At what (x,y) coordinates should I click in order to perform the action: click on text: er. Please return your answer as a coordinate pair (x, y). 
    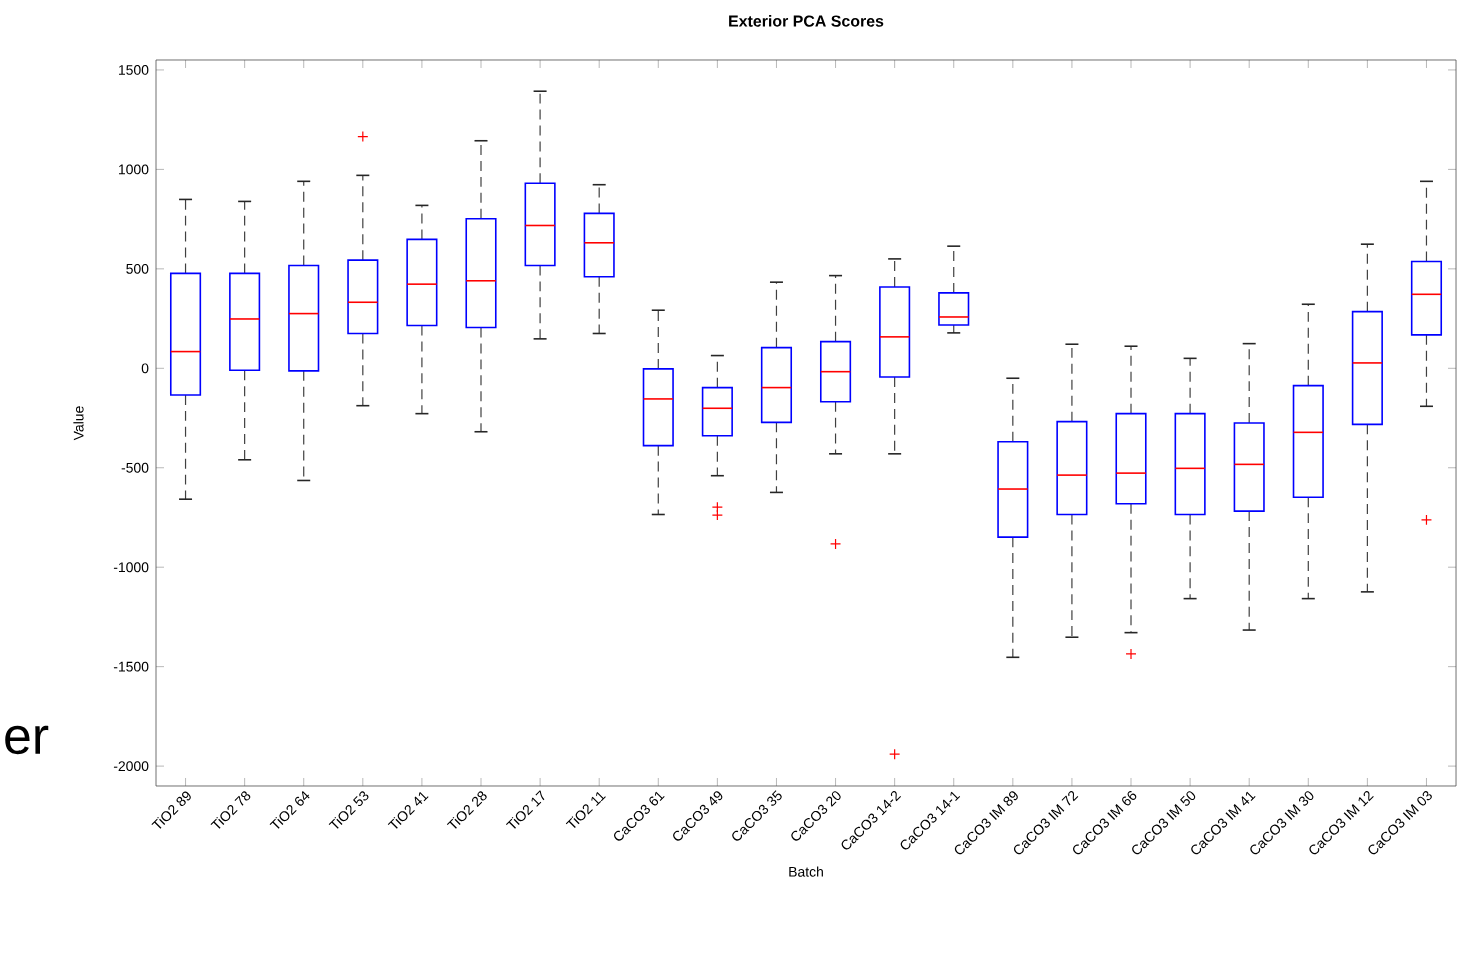
    Looking at the image, I should click on (27, 740).